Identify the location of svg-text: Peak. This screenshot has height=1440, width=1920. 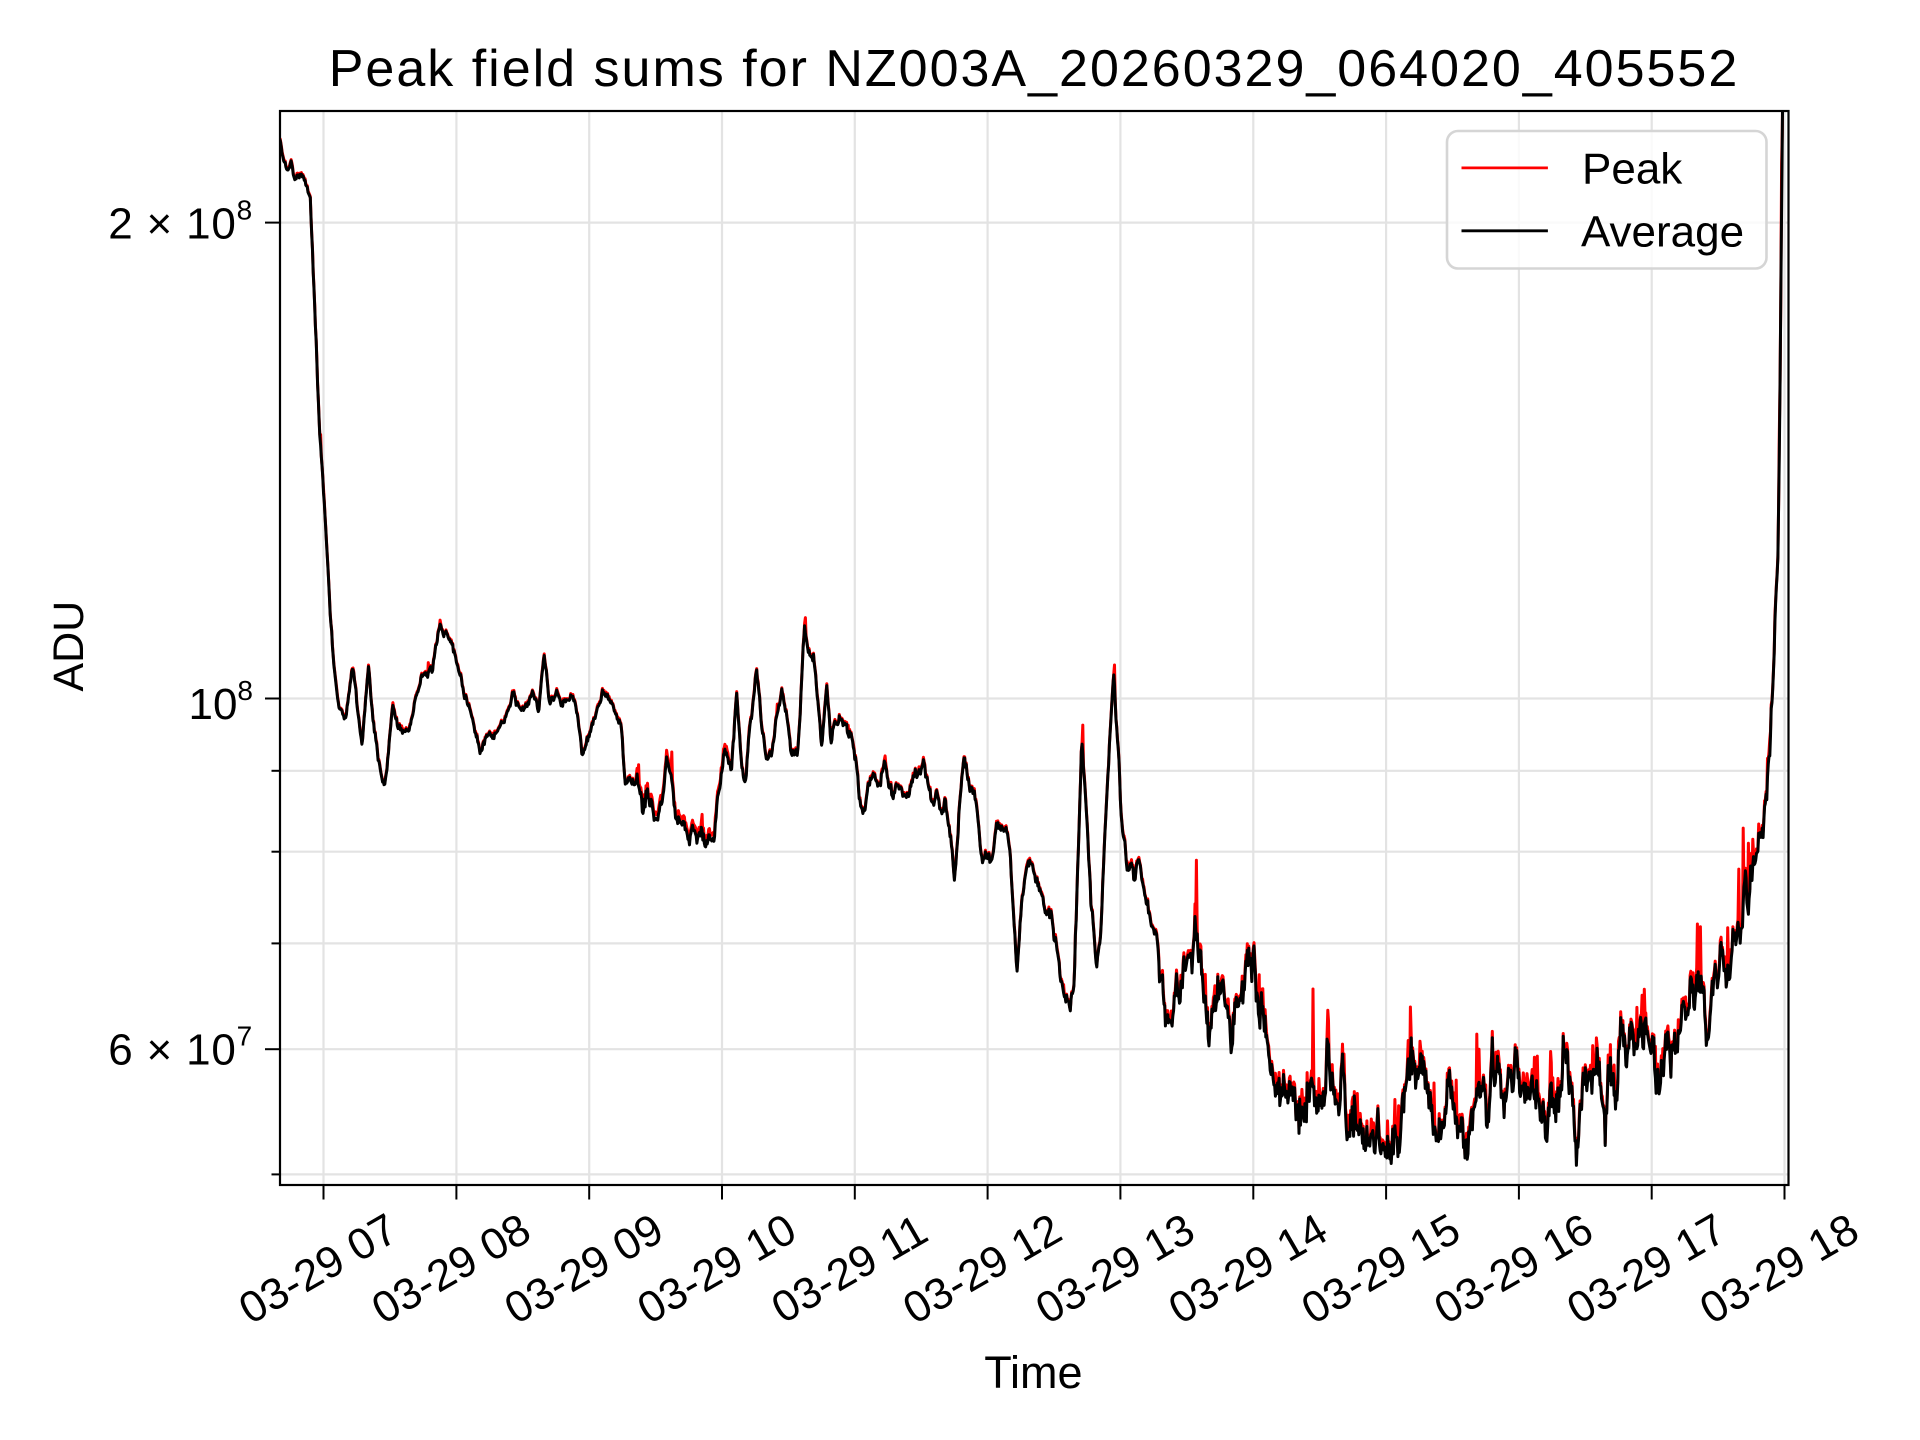
(1632, 168).